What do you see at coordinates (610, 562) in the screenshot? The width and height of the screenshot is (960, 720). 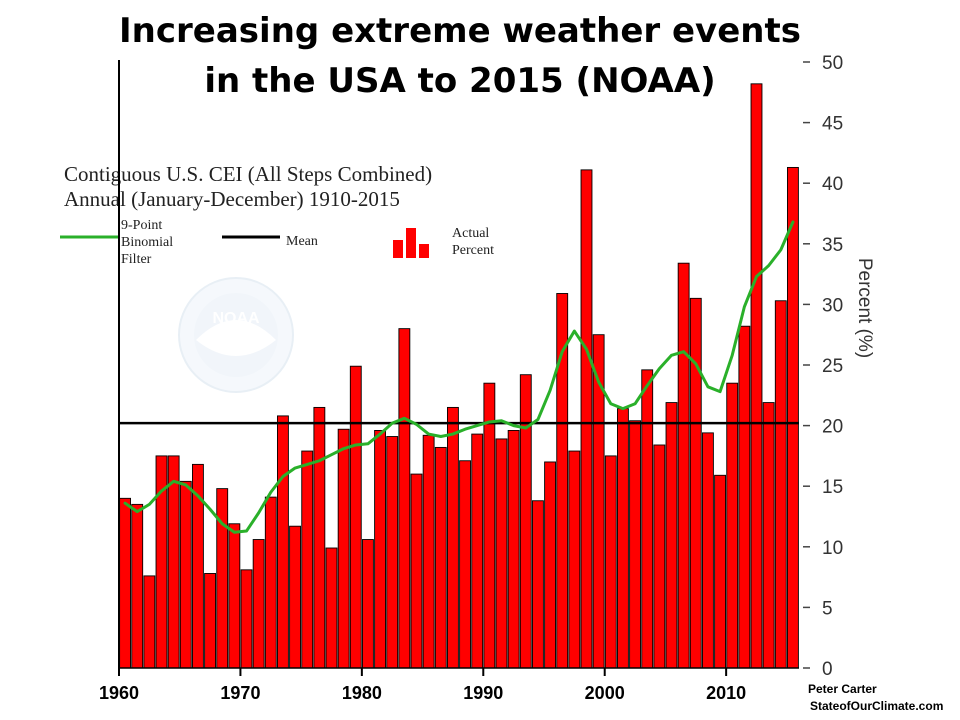 I see `bar-2000` at bounding box center [610, 562].